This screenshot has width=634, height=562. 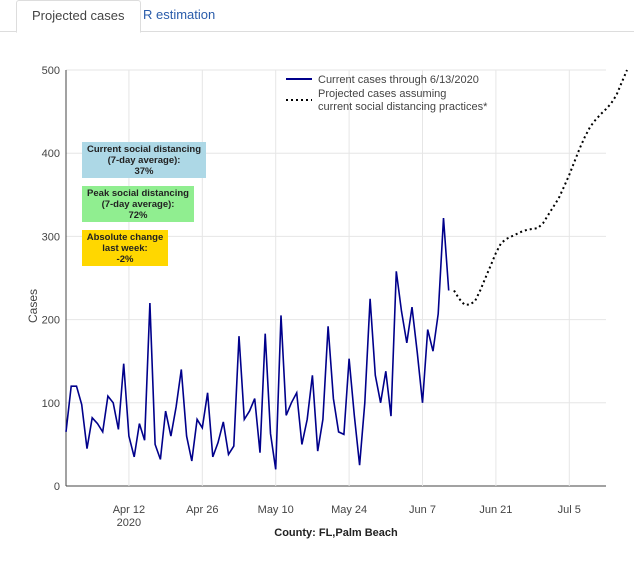 I want to click on annot-abs-line1: Absolute change, so click(x=125, y=237).